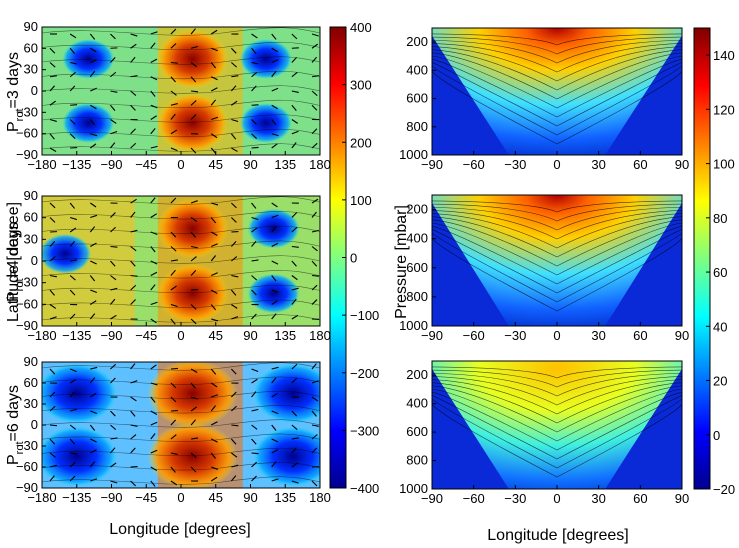 The height and width of the screenshot is (548, 739). Describe the element at coordinates (364, 373) in the screenshot. I see `colorbar-tick-label: −200` at that location.